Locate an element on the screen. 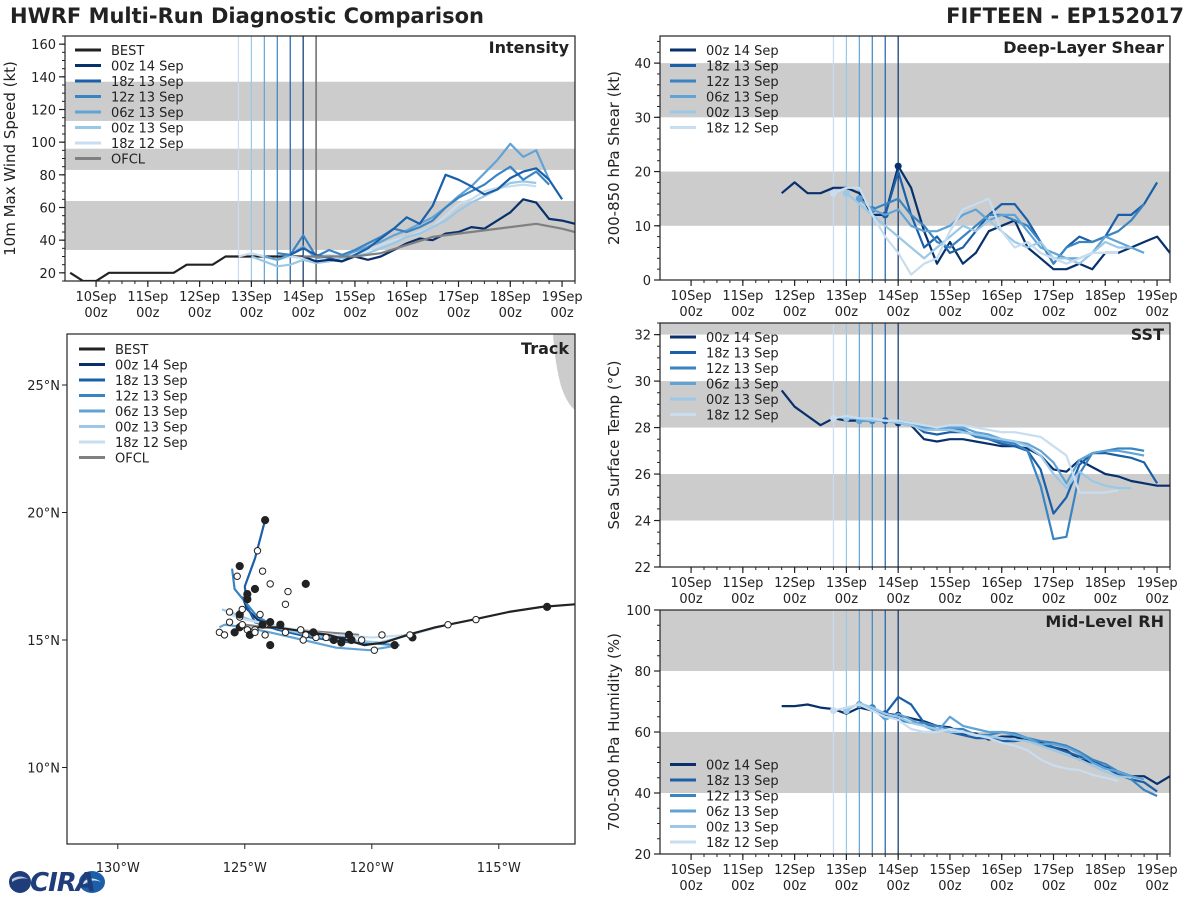  rh-xtick-label: 17Sep is located at coordinates (1053, 870).